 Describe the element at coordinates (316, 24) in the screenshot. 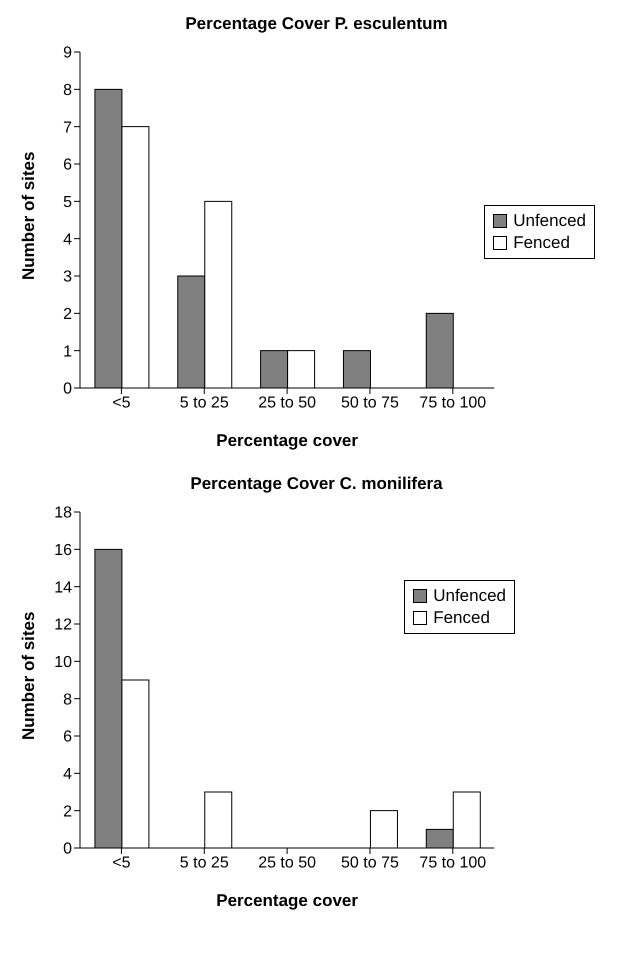

I see `chart-title: Percentage Cover P. esculentum` at that location.